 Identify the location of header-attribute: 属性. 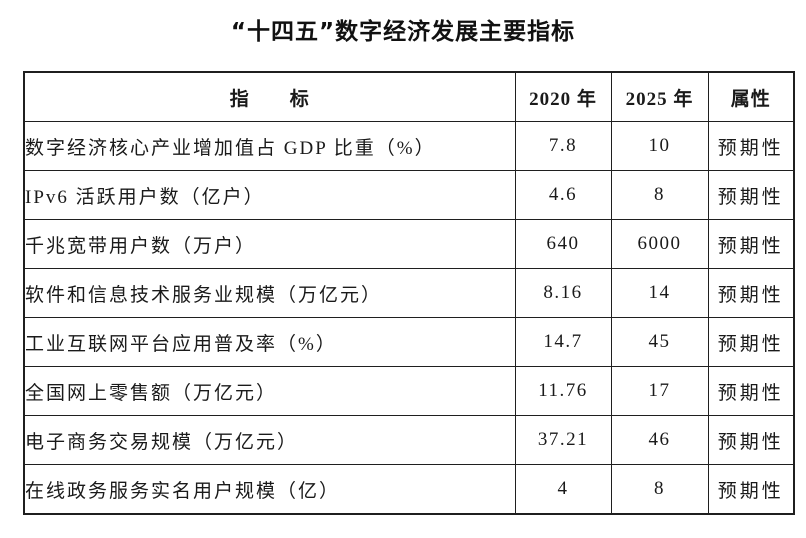
(751, 96).